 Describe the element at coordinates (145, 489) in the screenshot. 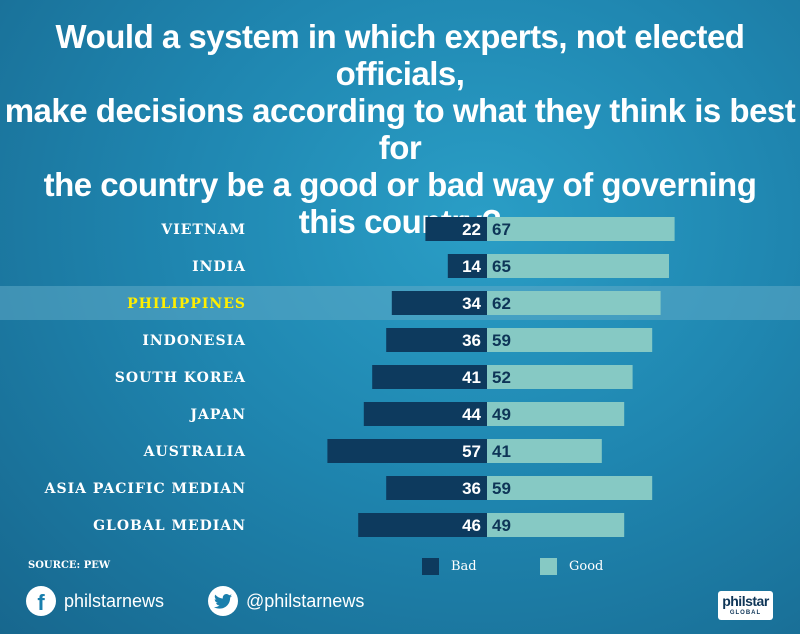

I see `category-label-asia-pacific-median: ASIA PACIFIC MEDIAN` at that location.